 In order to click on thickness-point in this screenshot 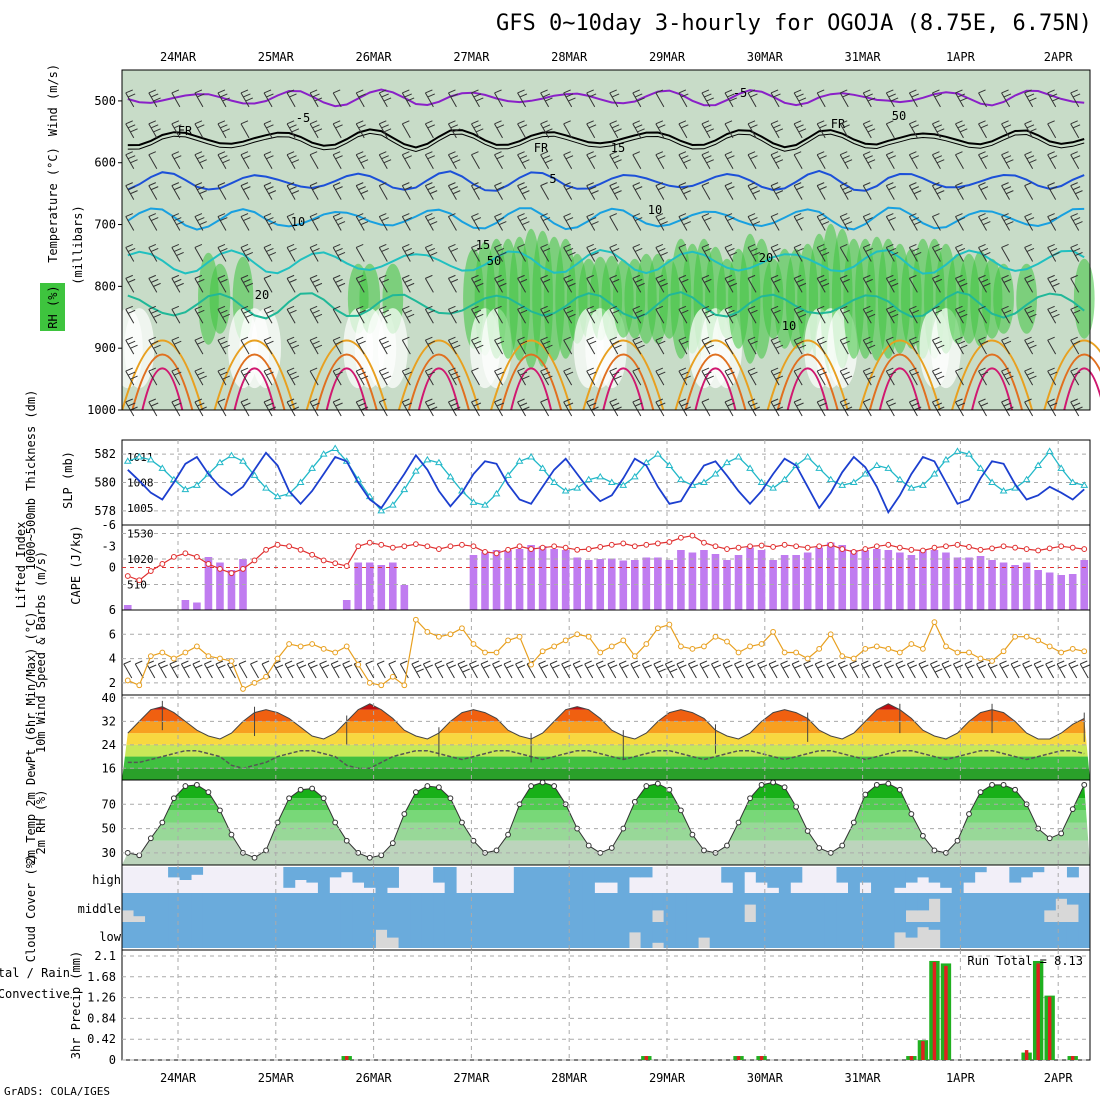, I will do `click(807, 456)`.